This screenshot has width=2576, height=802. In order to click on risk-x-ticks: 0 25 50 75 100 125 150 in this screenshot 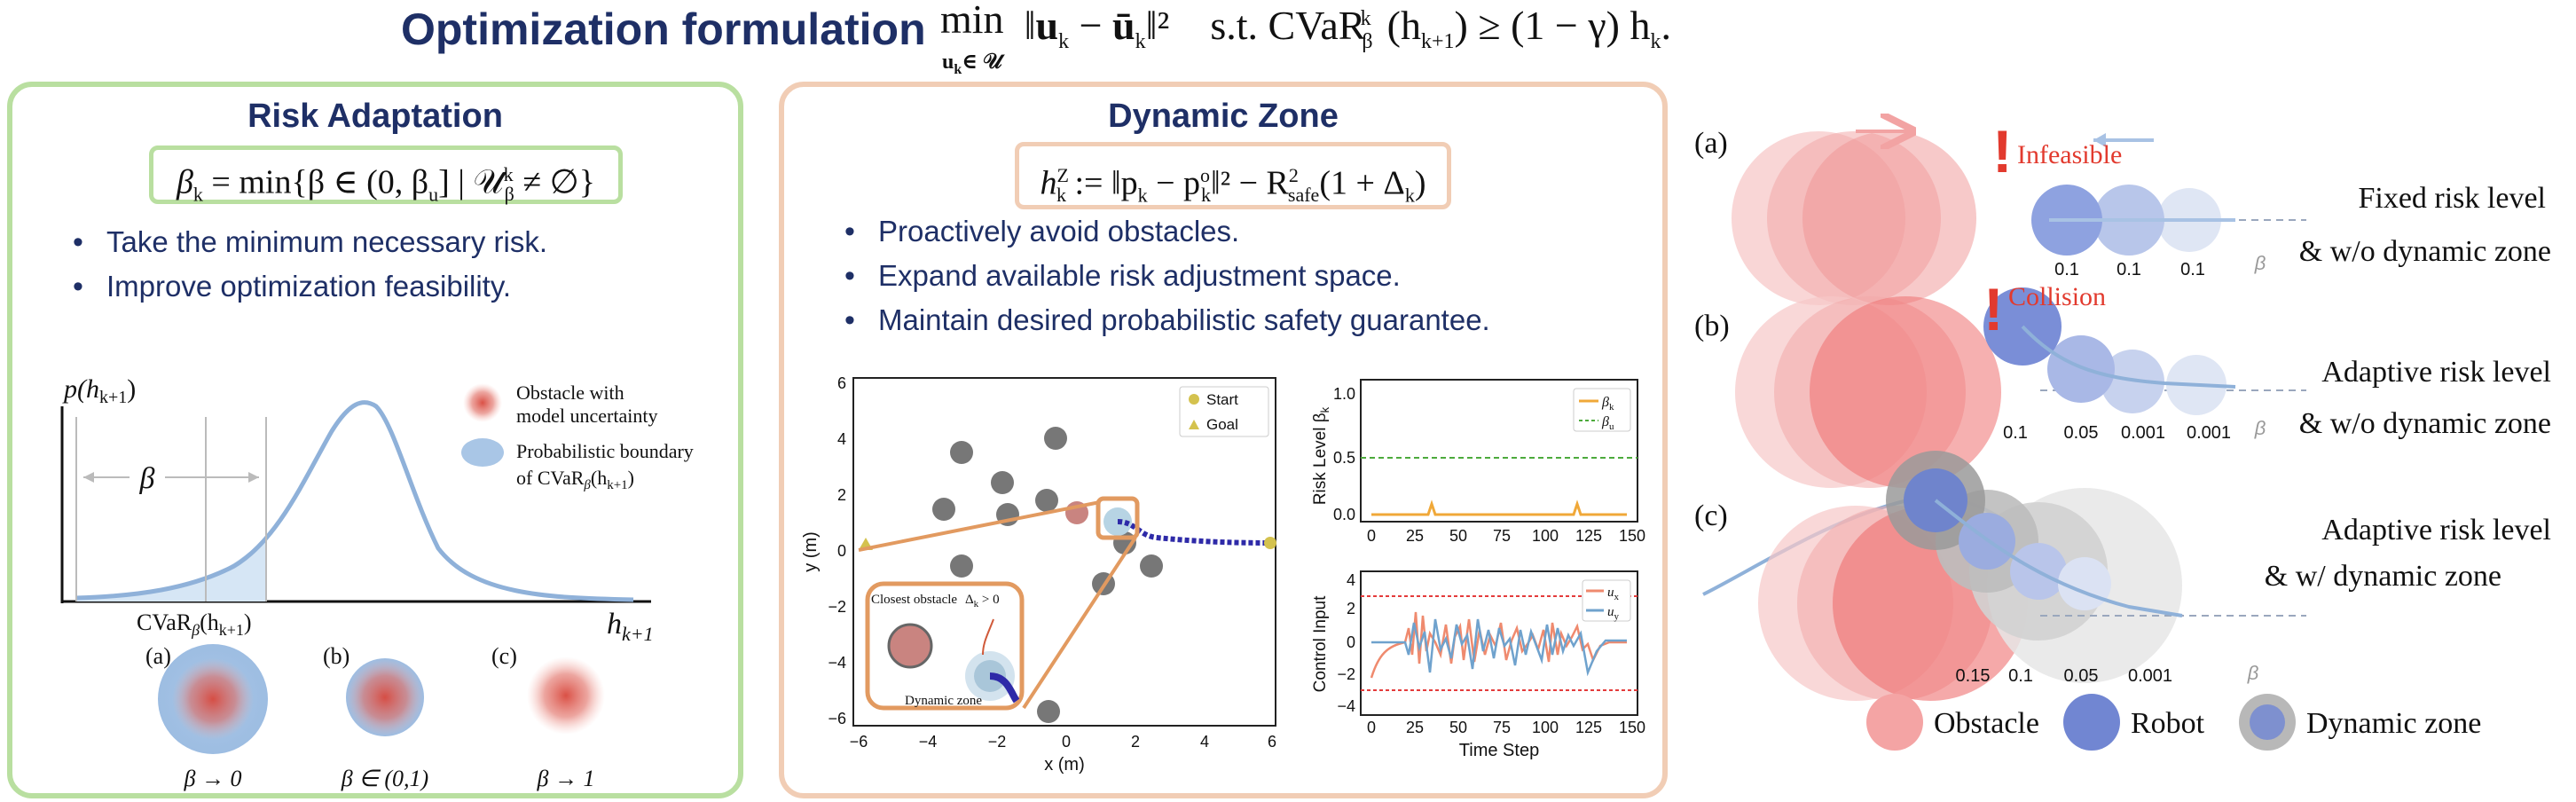, I will do `click(1506, 536)`.